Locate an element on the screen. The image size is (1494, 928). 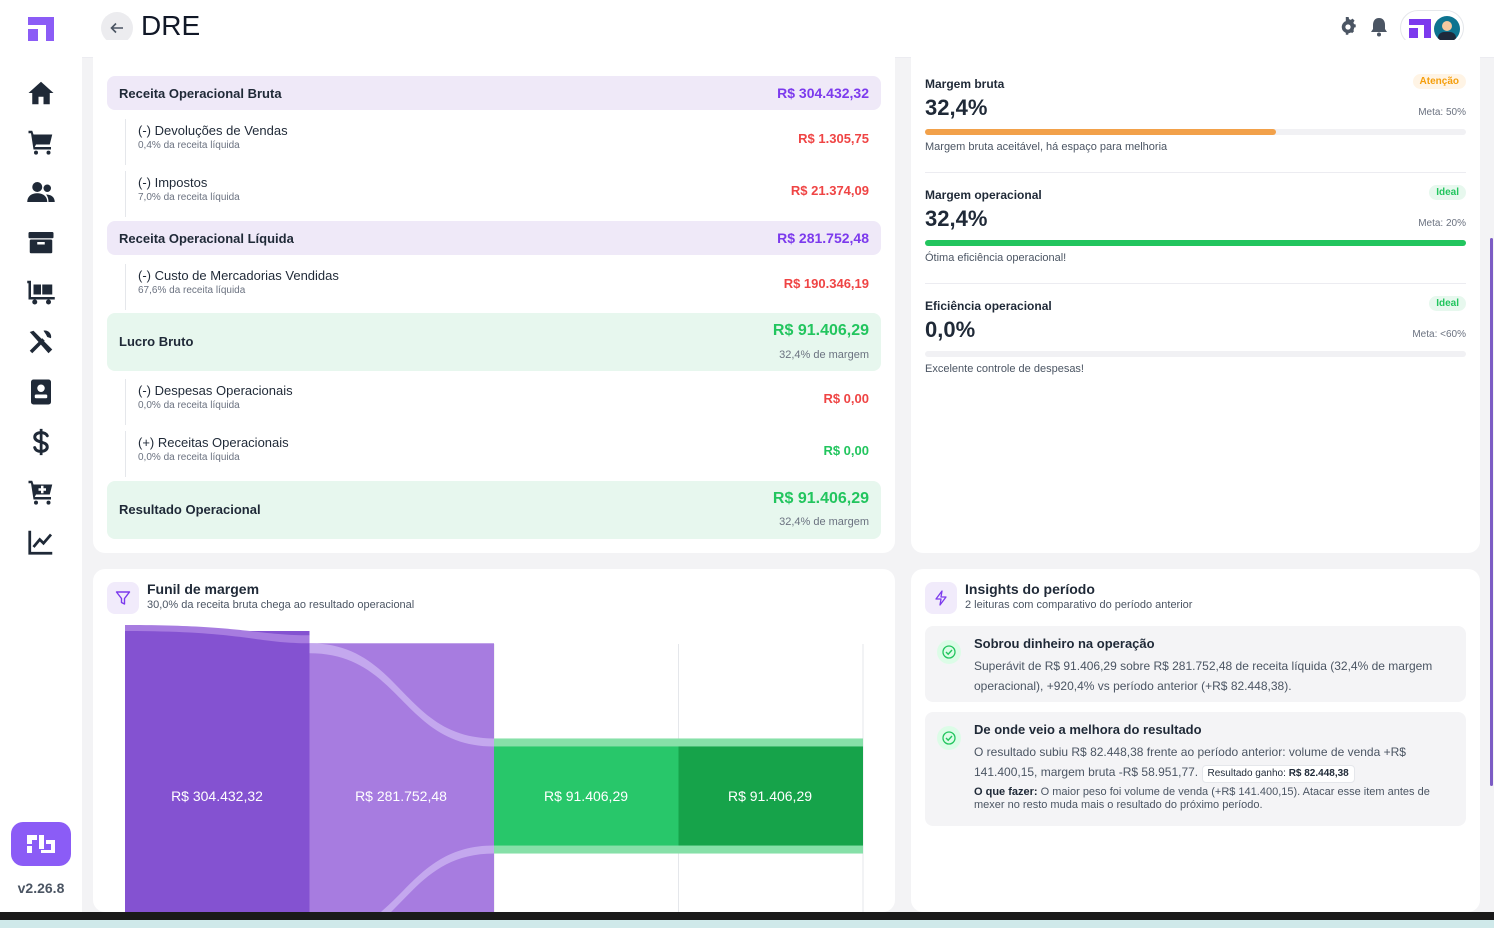
back-button is located at coordinates (117, 28).